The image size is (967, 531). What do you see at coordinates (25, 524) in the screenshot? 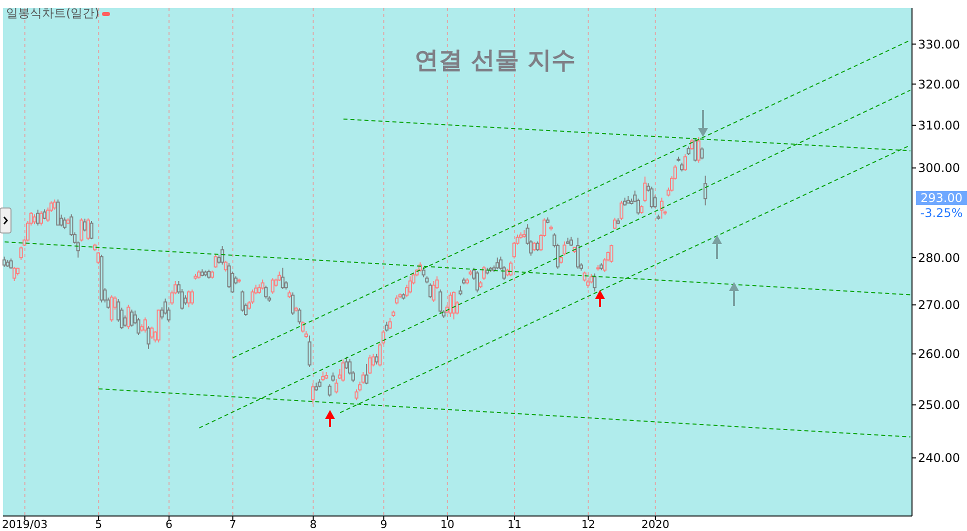
I see `x-tick-label: 2019/03` at bounding box center [25, 524].